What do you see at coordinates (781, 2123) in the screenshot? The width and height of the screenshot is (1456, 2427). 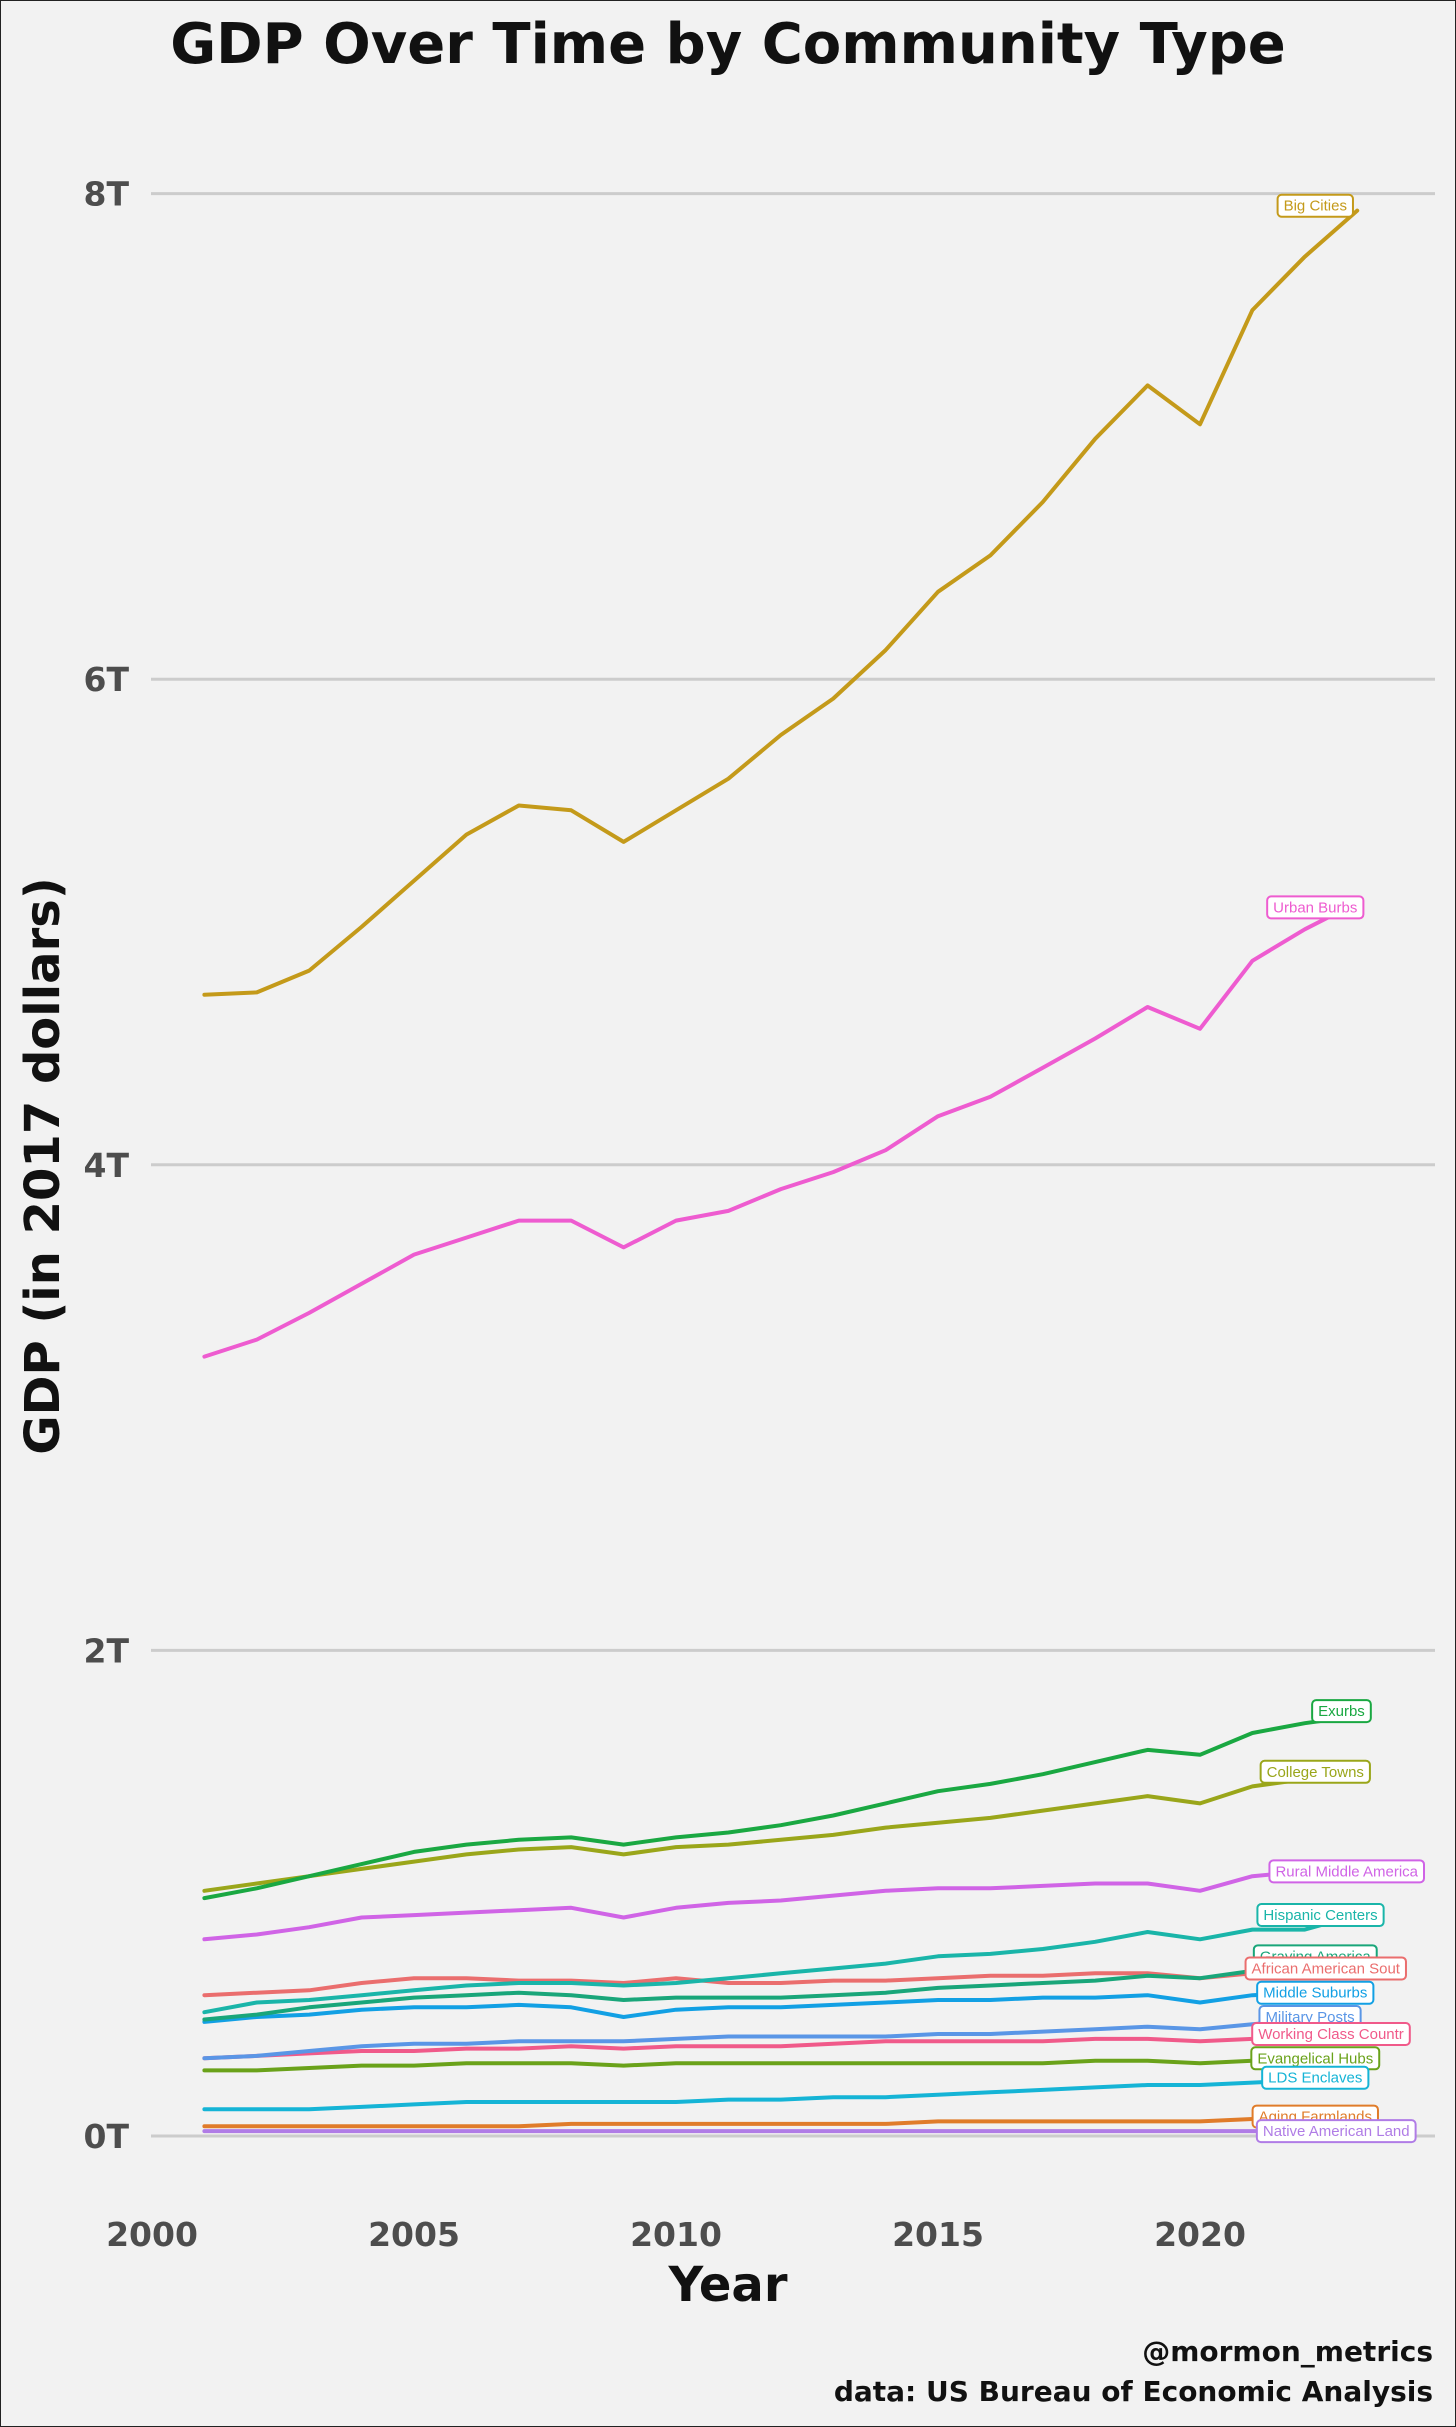 I see `series-line-aging-farmlands` at bounding box center [781, 2123].